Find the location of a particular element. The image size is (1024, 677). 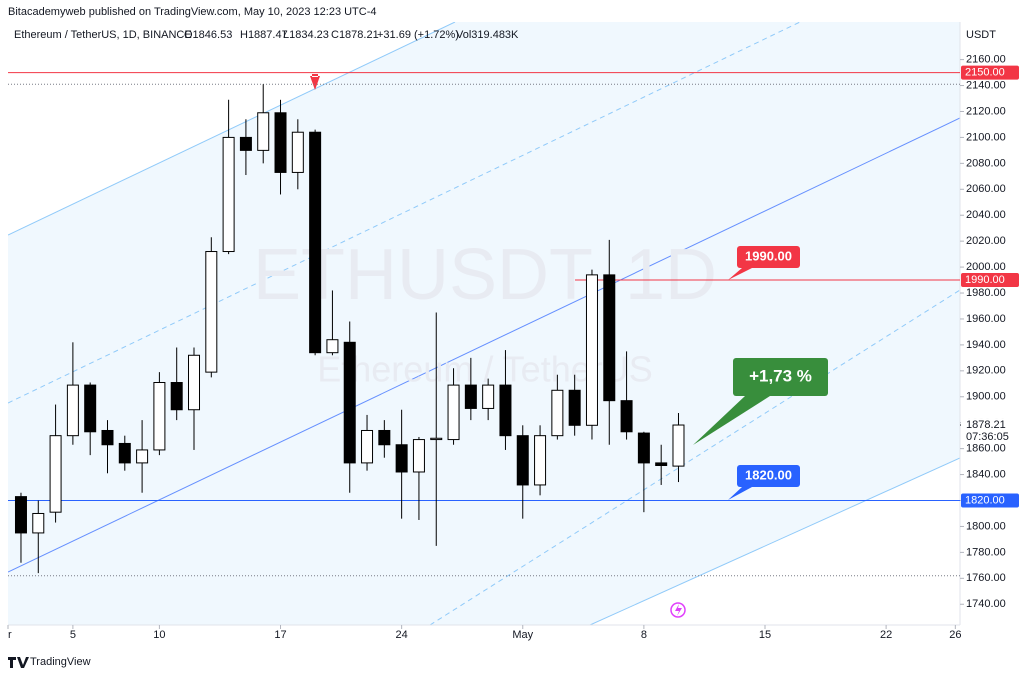

y-tick-label: 1980.00 is located at coordinates (986, 293).